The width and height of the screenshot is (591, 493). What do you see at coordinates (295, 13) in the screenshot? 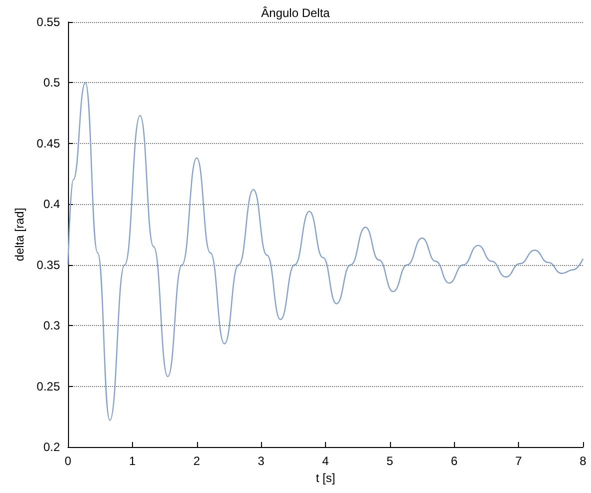
I see `chart-title: Ângulo Delta` at bounding box center [295, 13].